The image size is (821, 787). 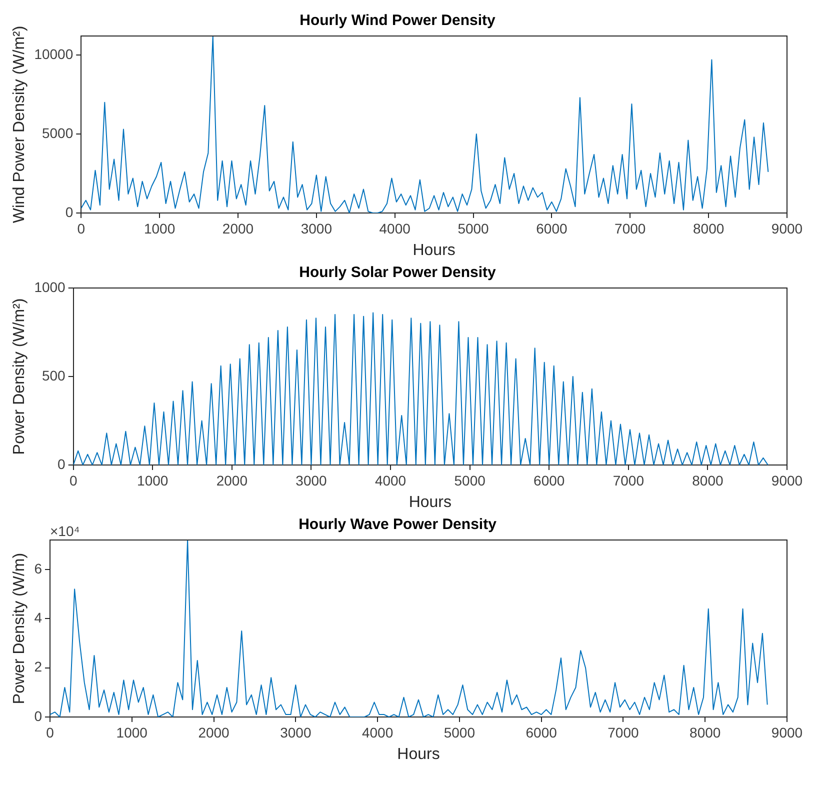 What do you see at coordinates (38, 666) in the screenshot?
I see `y-tick-label: 2` at bounding box center [38, 666].